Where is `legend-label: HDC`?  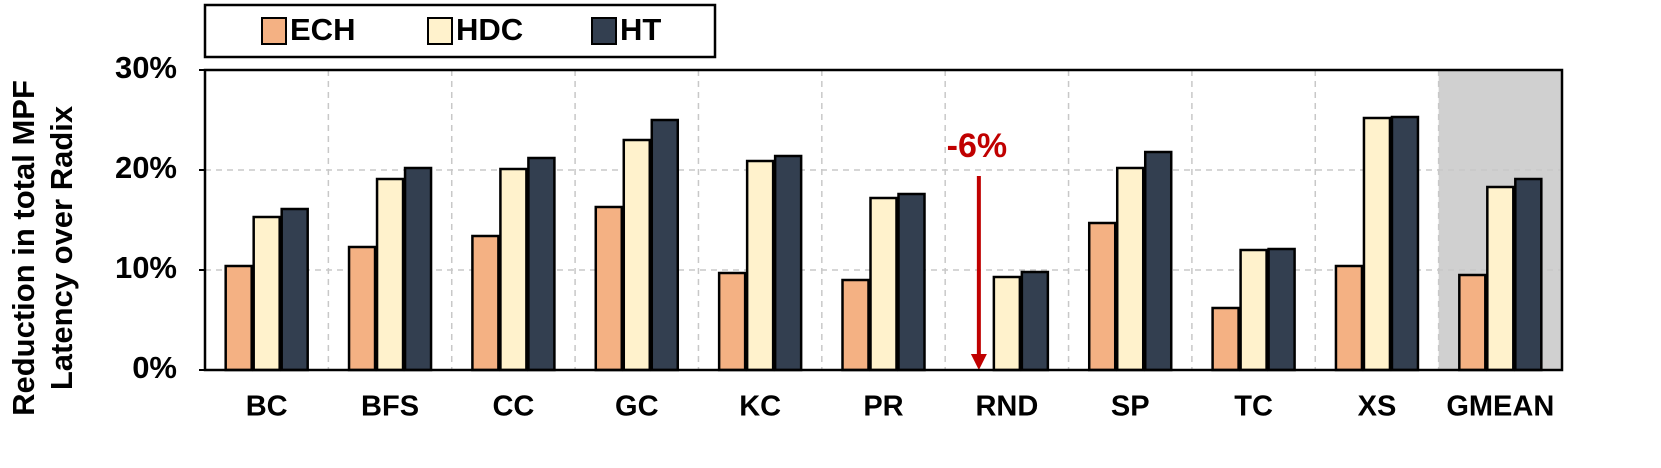 legend-label: HDC is located at coordinates (489, 29).